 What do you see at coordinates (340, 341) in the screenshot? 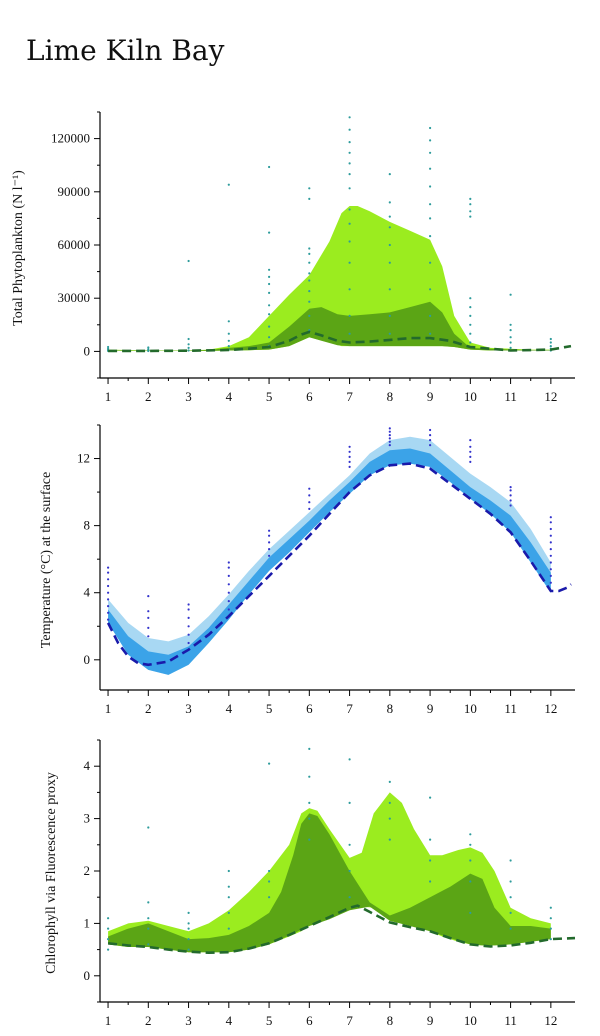
I see `phyto-median-line` at bounding box center [340, 341].